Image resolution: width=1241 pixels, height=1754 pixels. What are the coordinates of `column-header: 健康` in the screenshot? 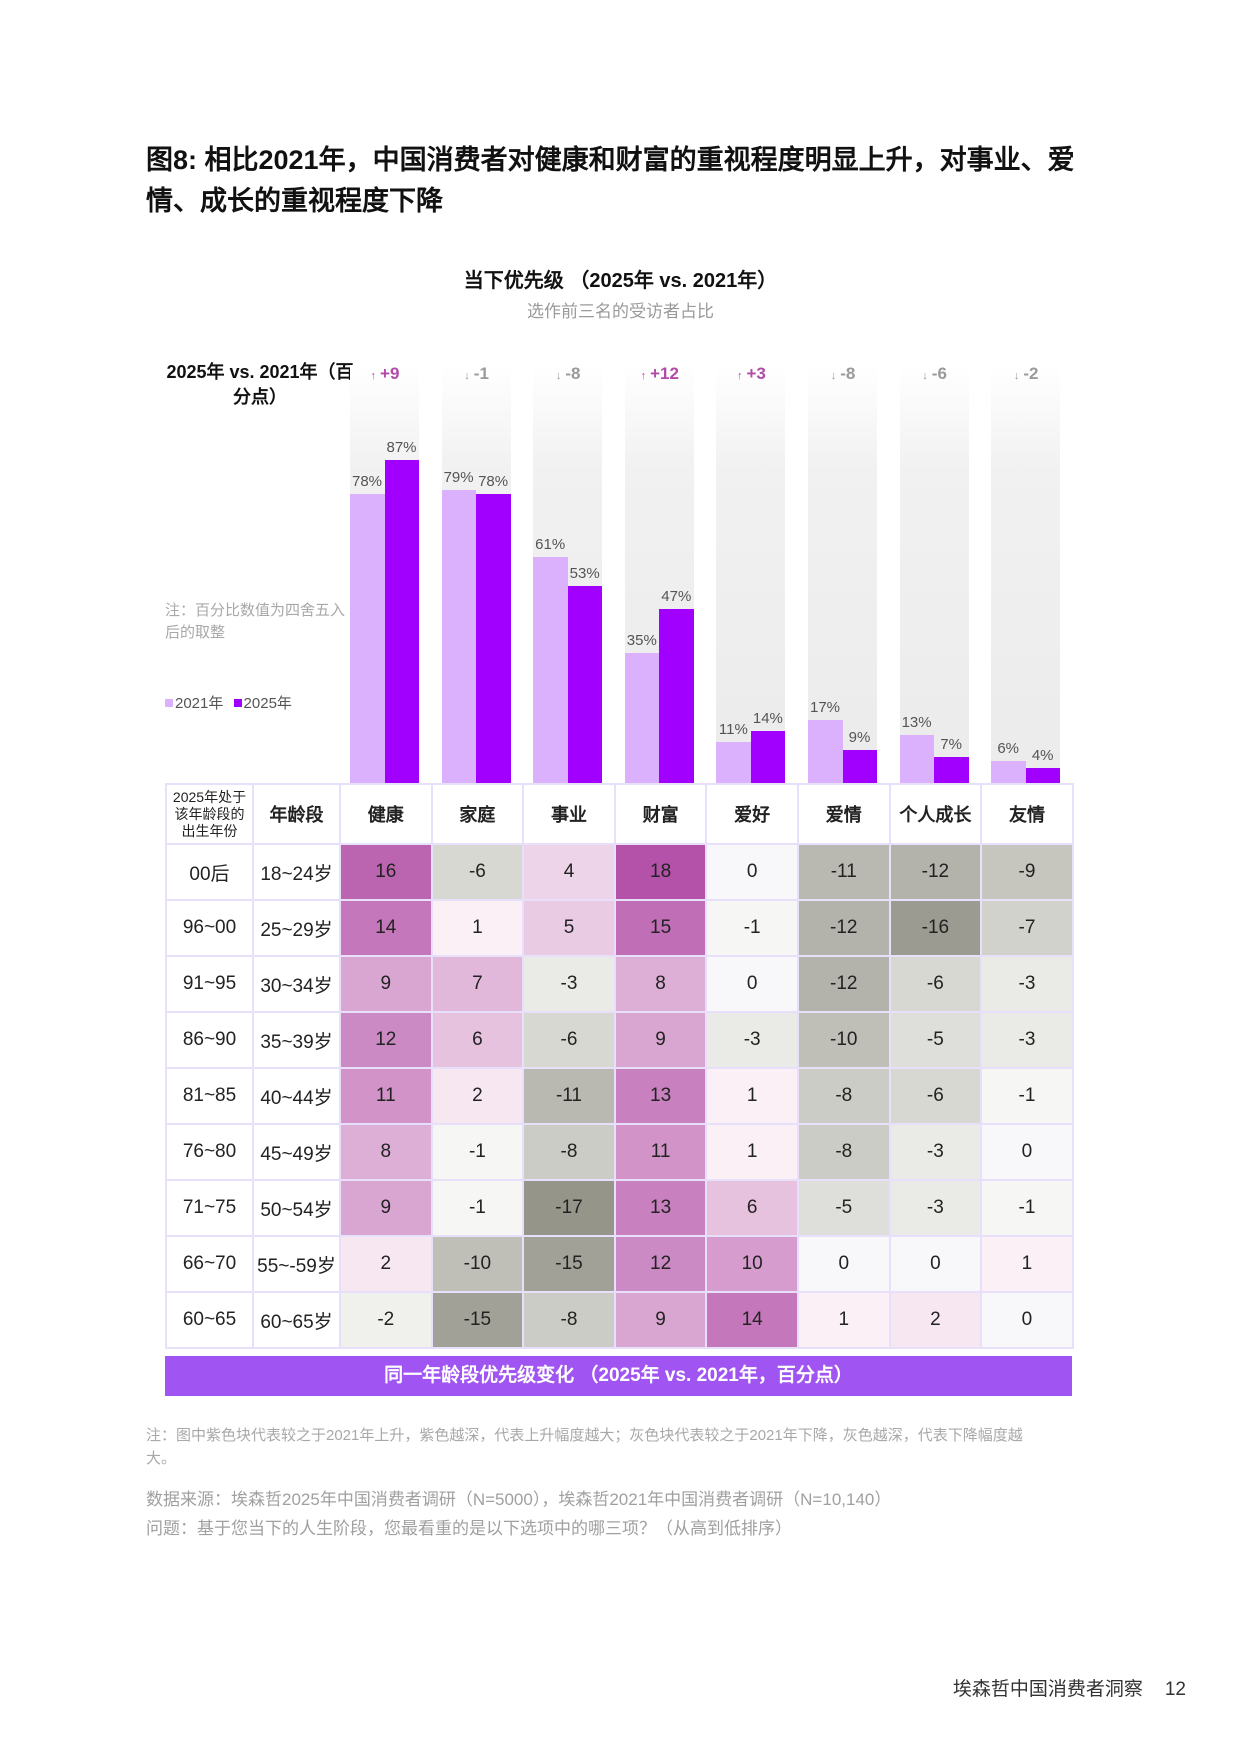 It's located at (386, 814).